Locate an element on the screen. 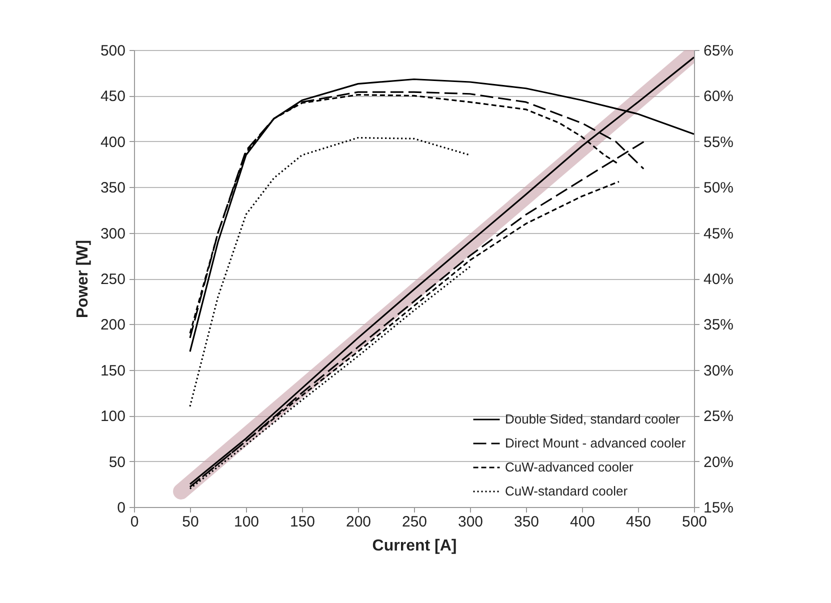  y-tick-label: 100 is located at coordinates (113, 417).